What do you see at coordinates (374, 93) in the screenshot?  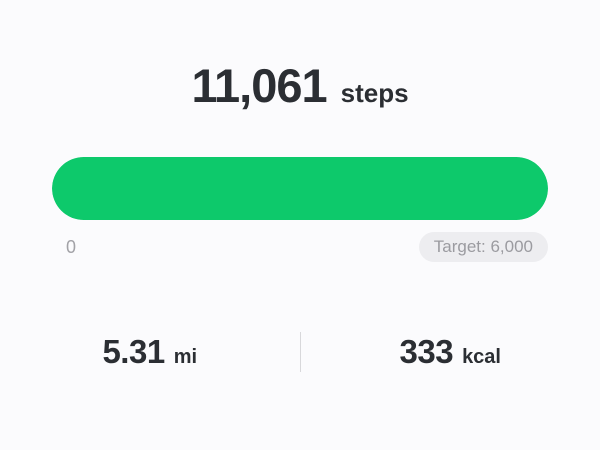 I see `steps-unit-label: steps` at bounding box center [374, 93].